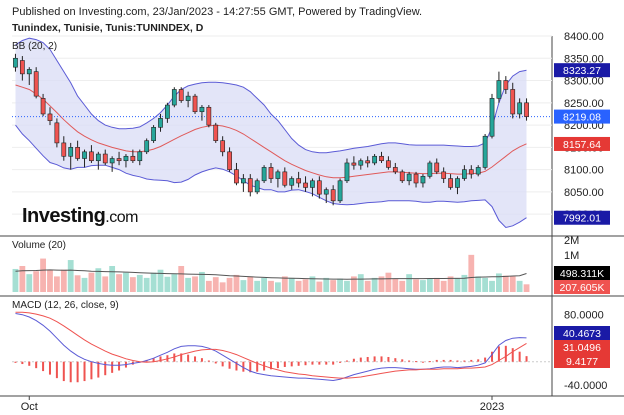 The width and height of the screenshot is (624, 415). What do you see at coordinates (271, 345) in the screenshot?
I see `signal-line` at bounding box center [271, 345].